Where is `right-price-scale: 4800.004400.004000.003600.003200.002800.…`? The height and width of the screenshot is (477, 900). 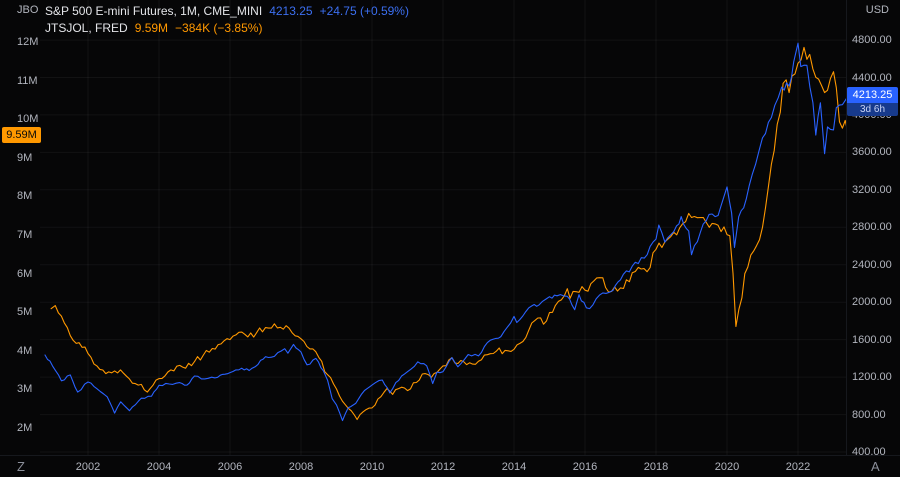 right-price-scale: 4800.004400.004000.003600.003200.002800.… is located at coordinates (873, 229).